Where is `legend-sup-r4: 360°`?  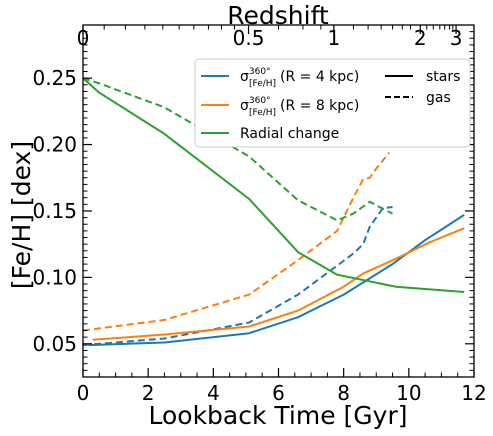
legend-sup-r4: 360° is located at coordinates (260, 72).